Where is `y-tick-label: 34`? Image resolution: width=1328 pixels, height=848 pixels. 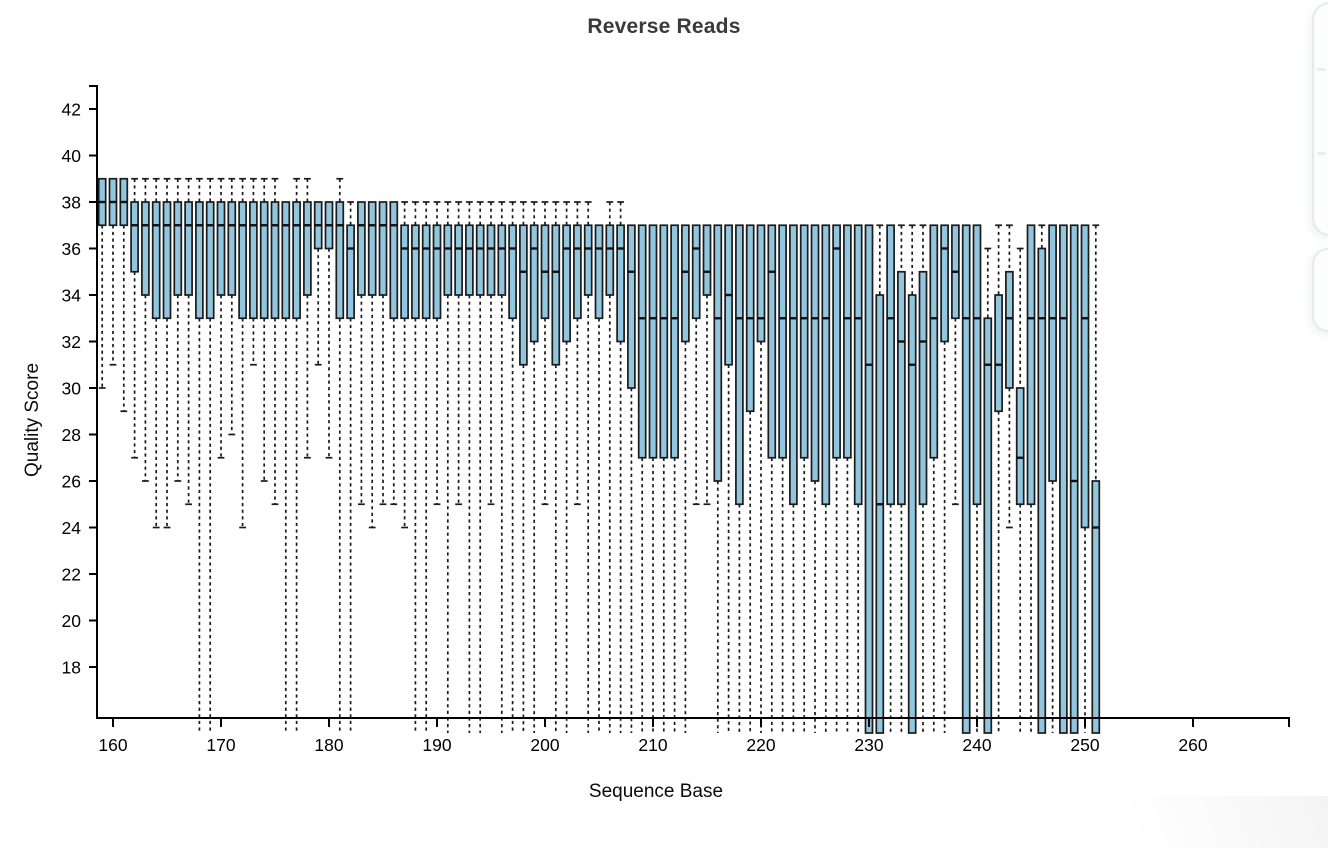 y-tick-label: 34 is located at coordinates (72, 296).